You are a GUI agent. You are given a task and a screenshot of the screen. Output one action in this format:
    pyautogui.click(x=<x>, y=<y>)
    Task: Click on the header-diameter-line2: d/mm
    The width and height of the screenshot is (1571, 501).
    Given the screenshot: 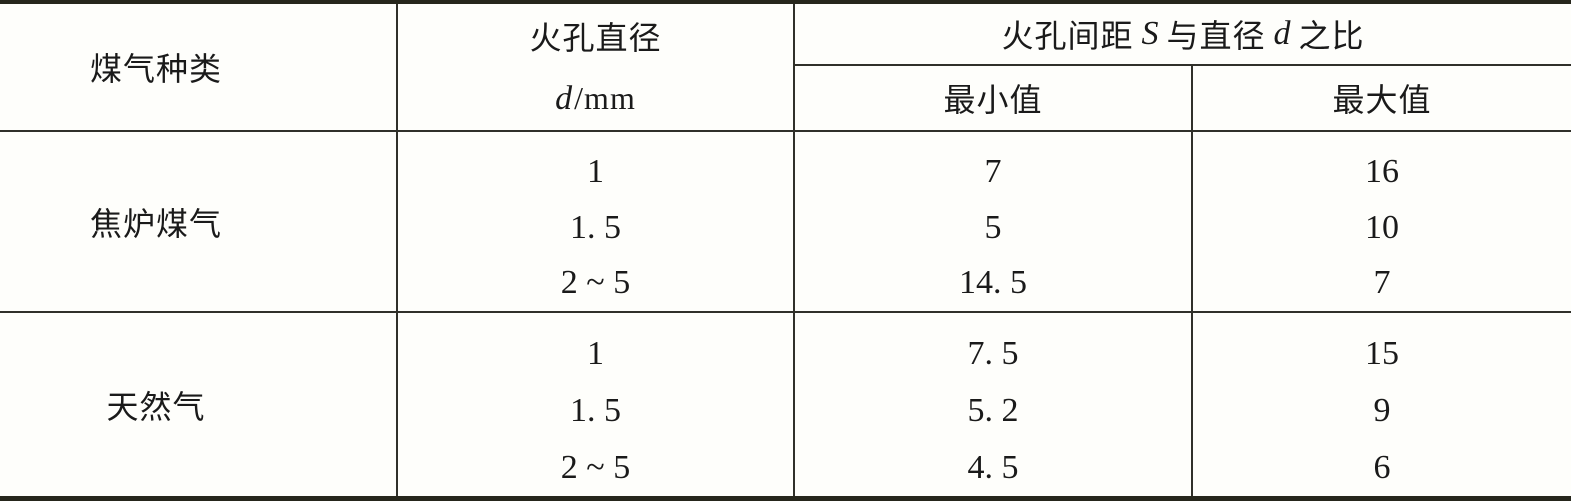 What is the action you would take?
    pyautogui.click(x=595, y=98)
    